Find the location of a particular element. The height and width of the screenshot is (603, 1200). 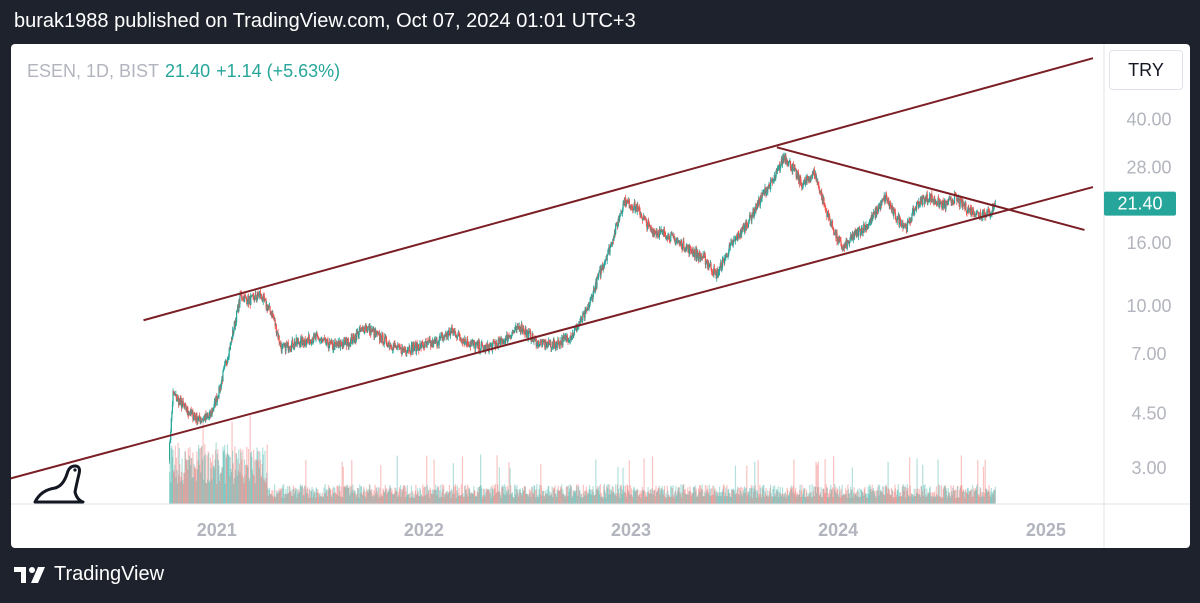

time-tick-label: 2021 is located at coordinates (217, 530).